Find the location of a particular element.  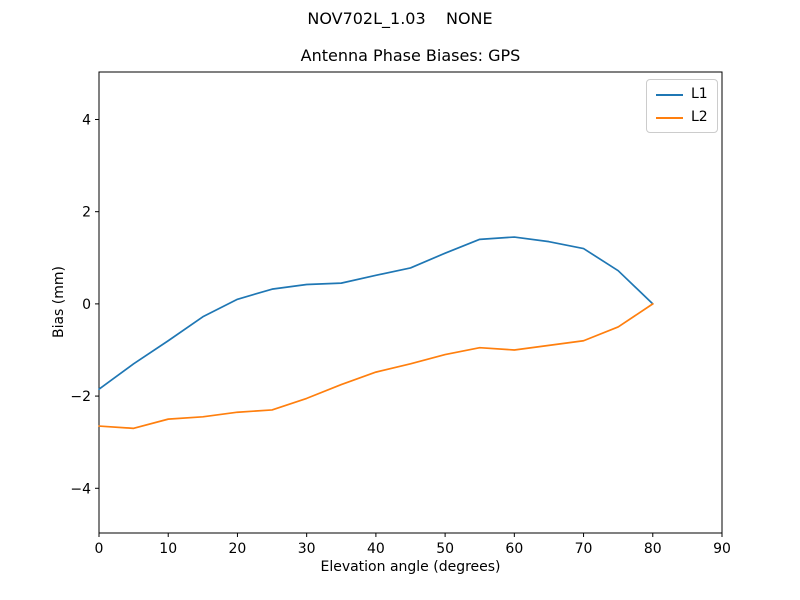

l2-line-swatch is located at coordinates (669, 117).